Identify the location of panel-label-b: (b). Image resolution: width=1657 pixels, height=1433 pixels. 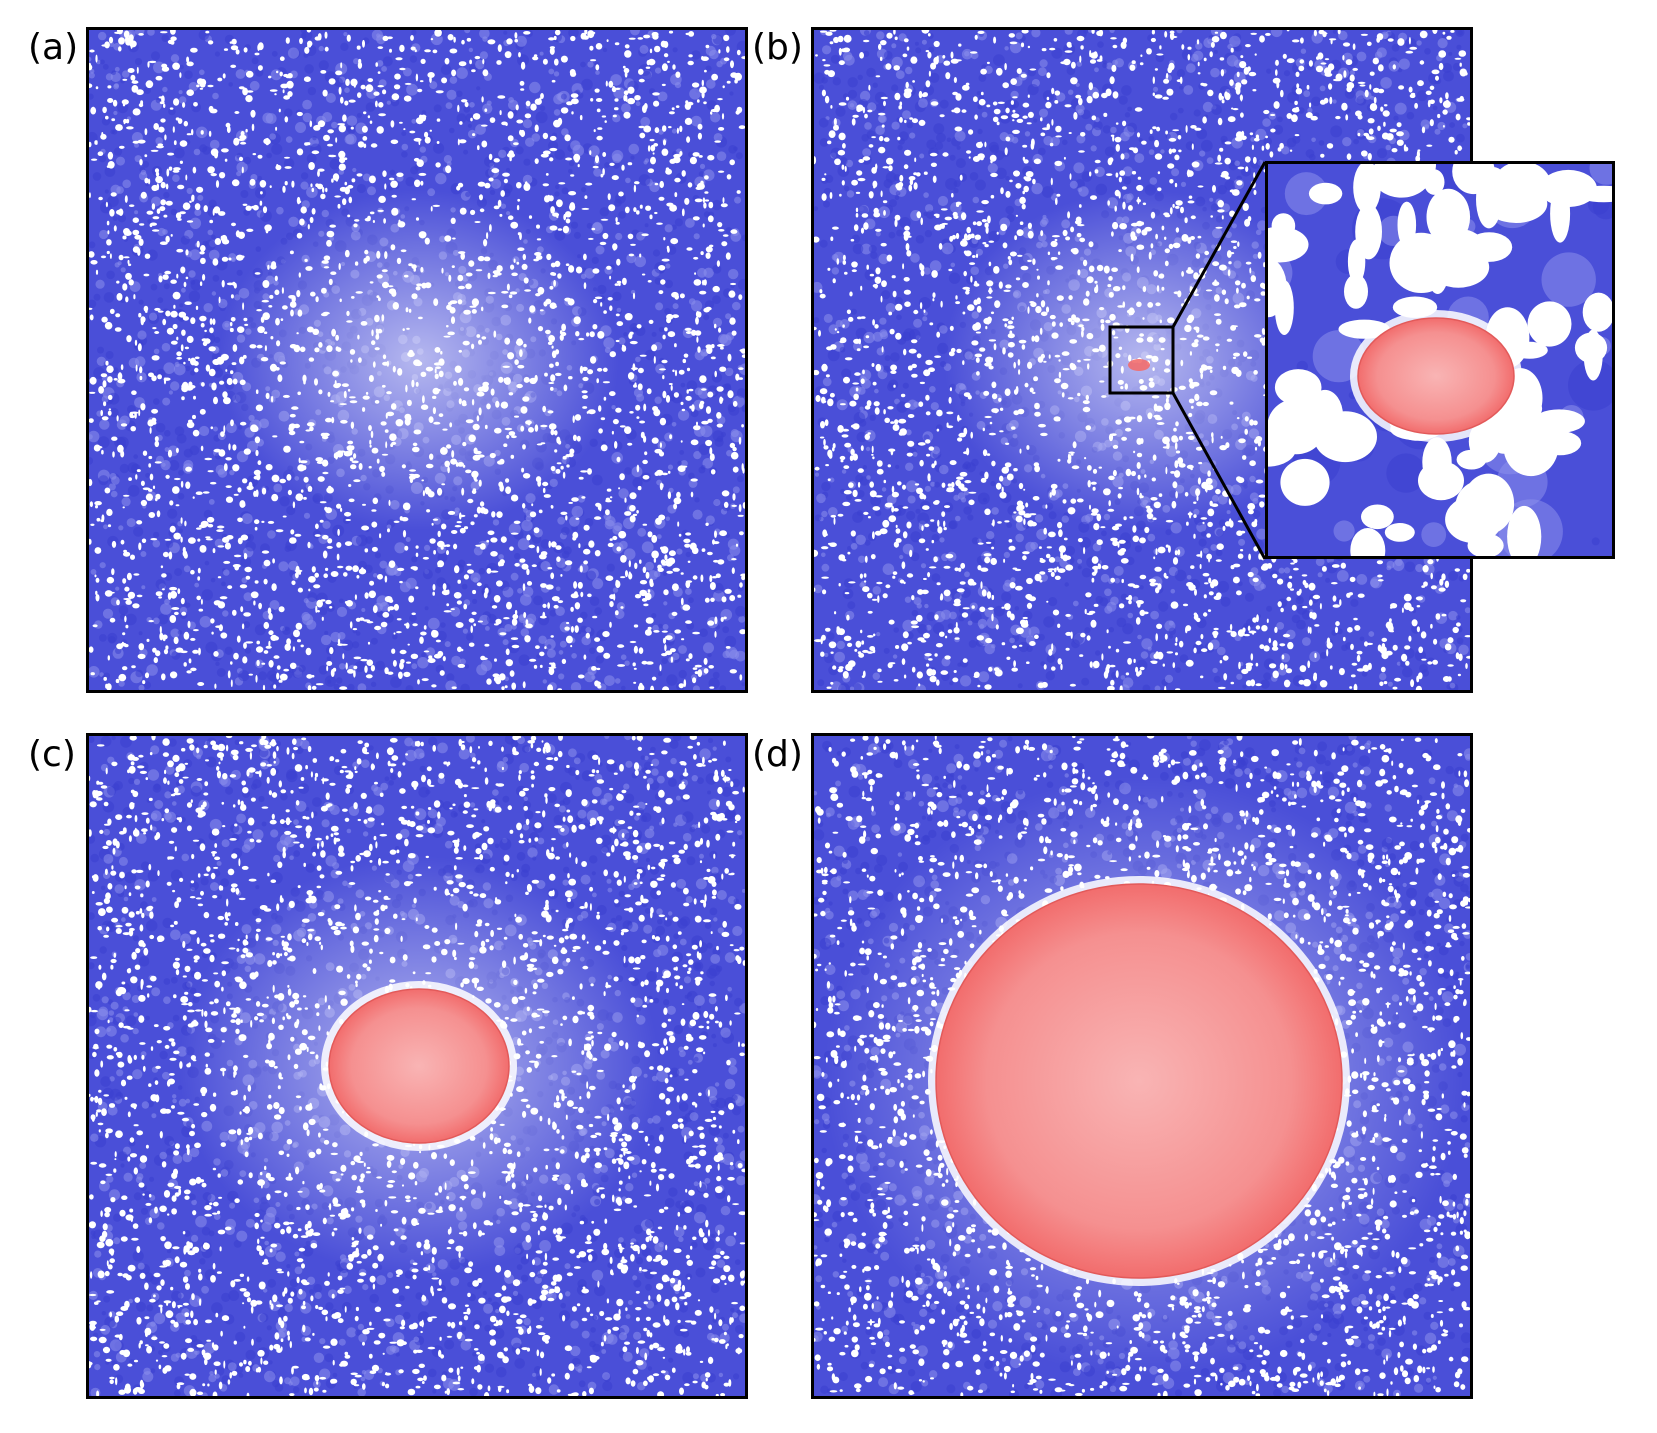
(777, 47).